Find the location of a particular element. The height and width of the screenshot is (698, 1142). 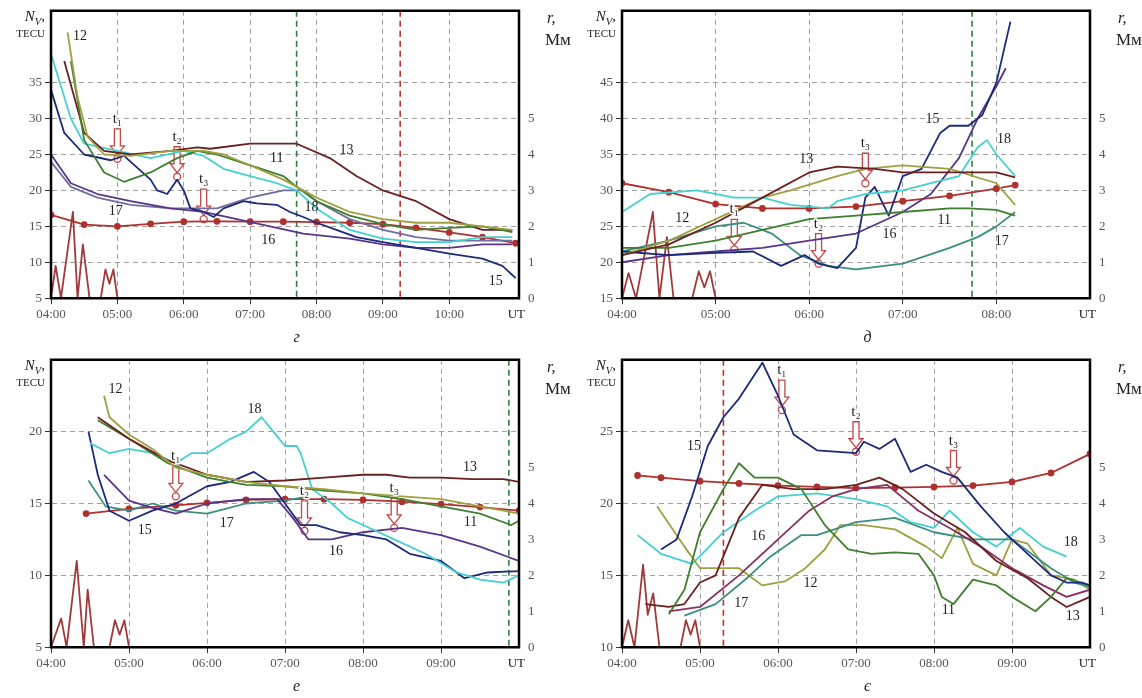

x-tick-label: 10:00 is located at coordinates (449, 314).